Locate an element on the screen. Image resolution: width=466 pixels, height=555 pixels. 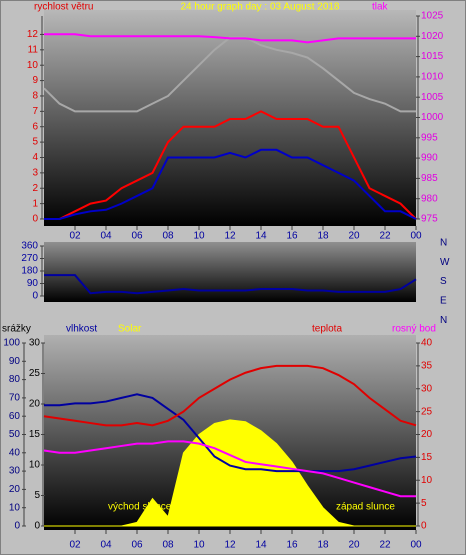
y3-tick-label: 0 is located at coordinates (424, 526).